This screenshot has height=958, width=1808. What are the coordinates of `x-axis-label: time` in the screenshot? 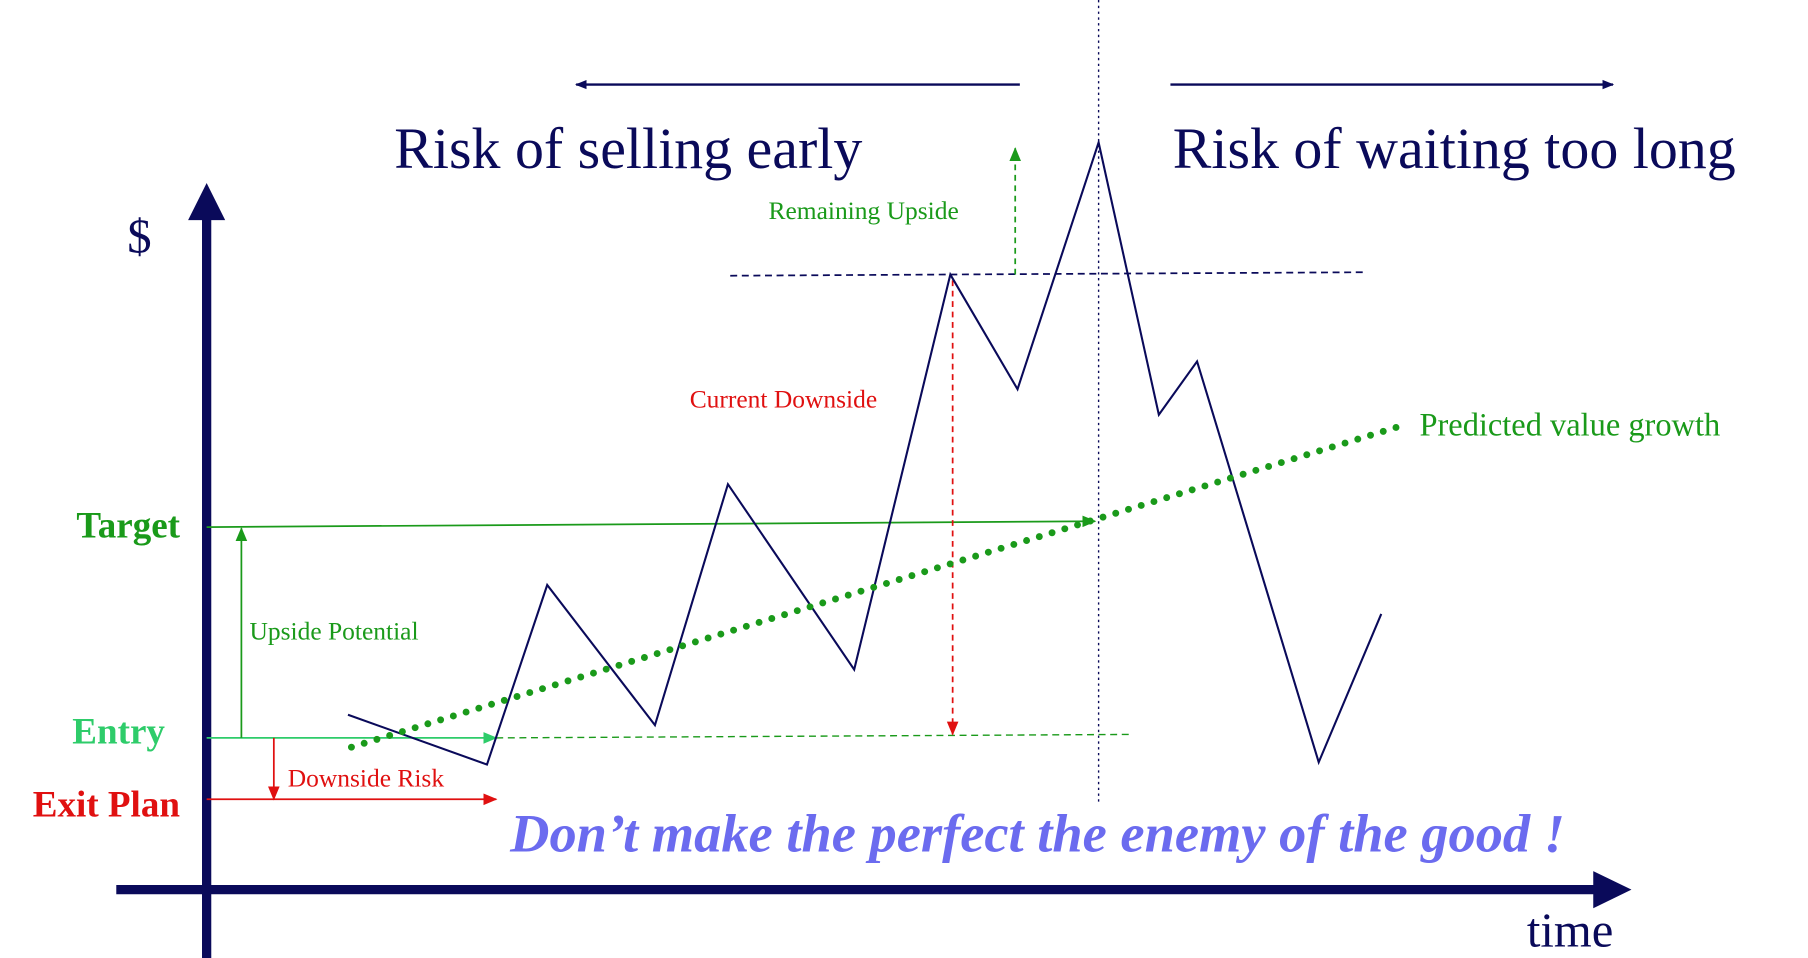 It's located at (1570, 930).